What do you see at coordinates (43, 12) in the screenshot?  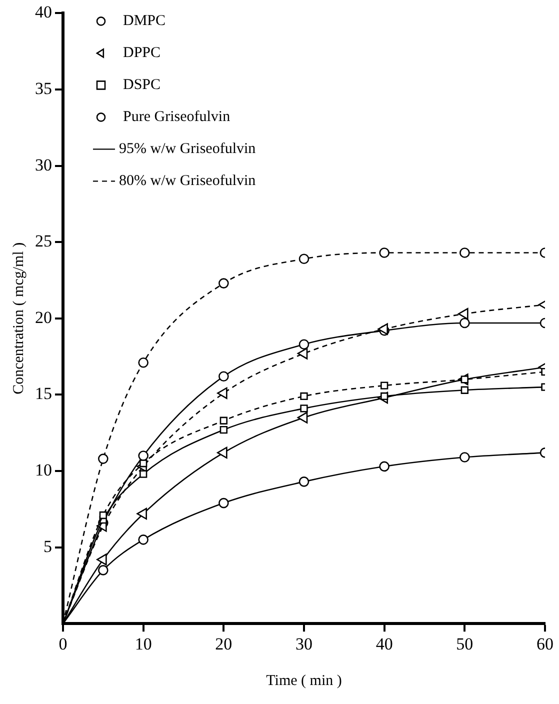 I see `y-tick-label: 40` at bounding box center [43, 12].